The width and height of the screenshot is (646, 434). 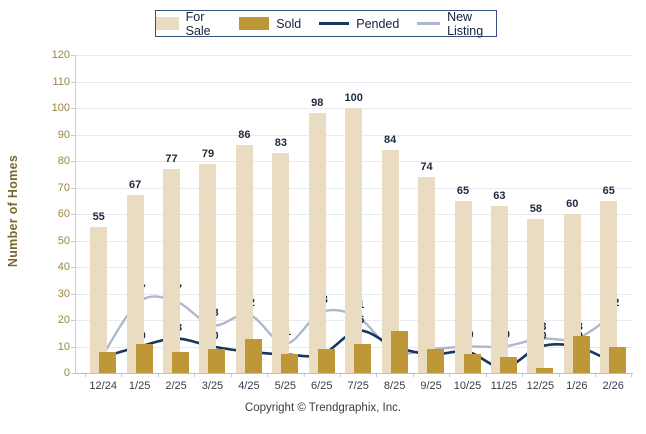 What do you see at coordinates (139, 386) in the screenshot?
I see `x-axis-tick-label: 1/25` at bounding box center [139, 386].